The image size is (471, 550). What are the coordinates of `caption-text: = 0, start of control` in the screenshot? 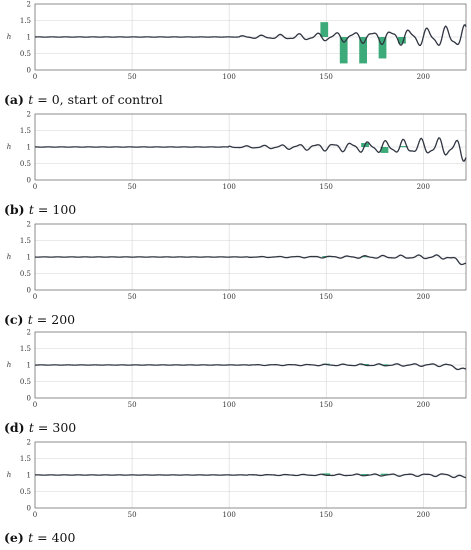 It's located at (97, 99).